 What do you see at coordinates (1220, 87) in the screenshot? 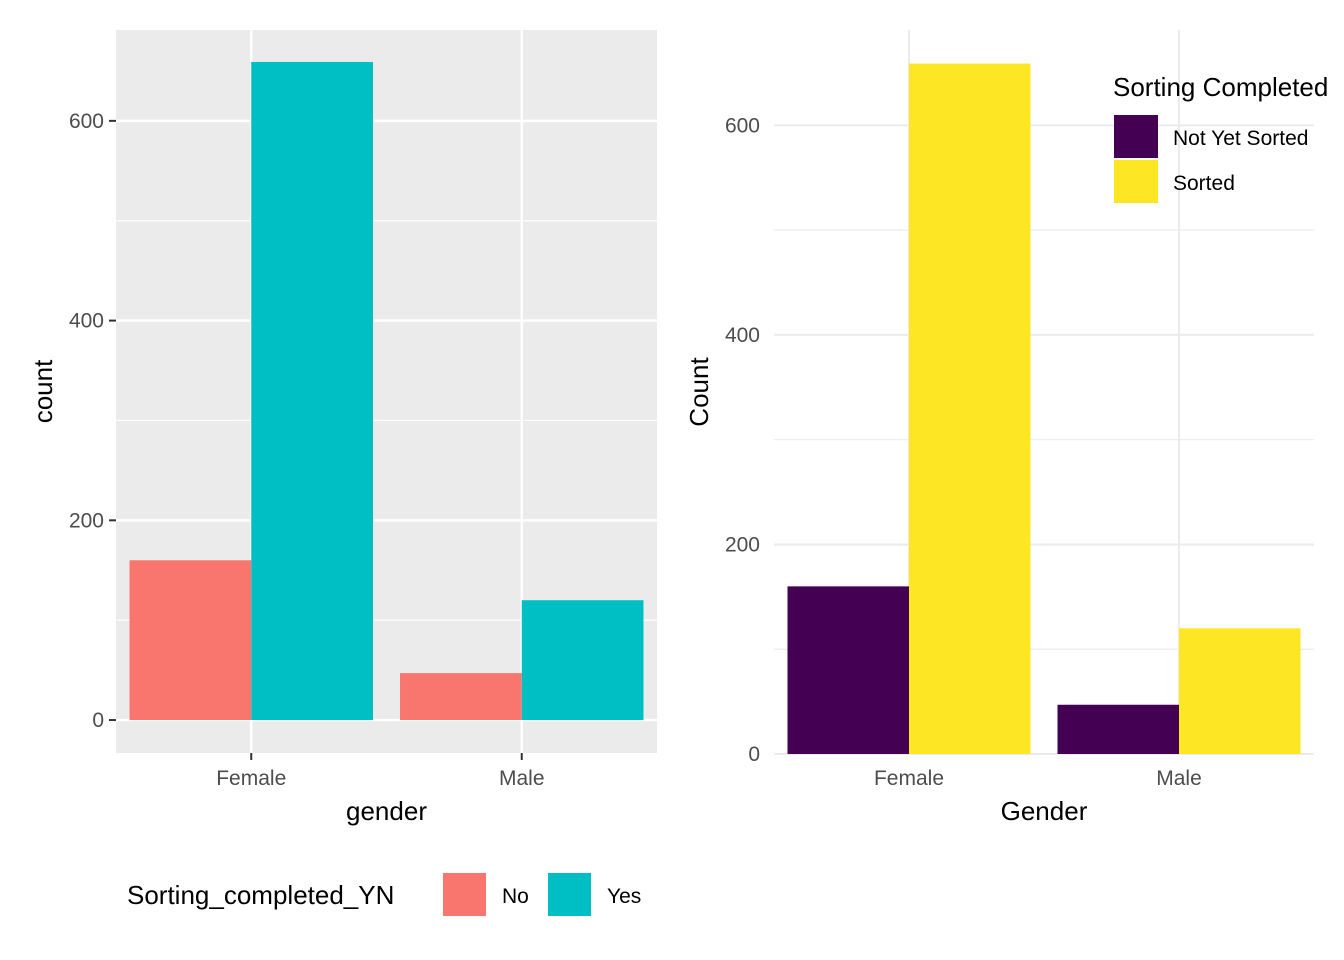
I see `legend-title: Sorting Completed` at bounding box center [1220, 87].